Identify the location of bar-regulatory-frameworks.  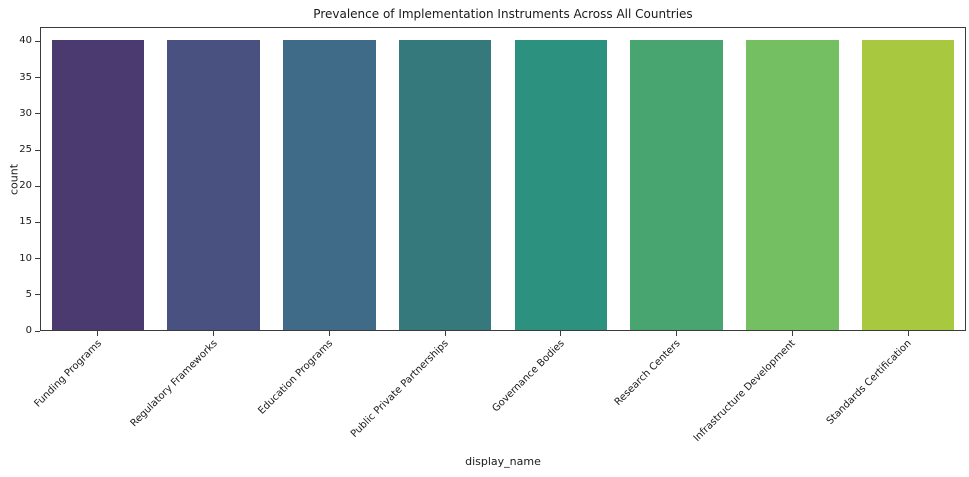
(213, 185).